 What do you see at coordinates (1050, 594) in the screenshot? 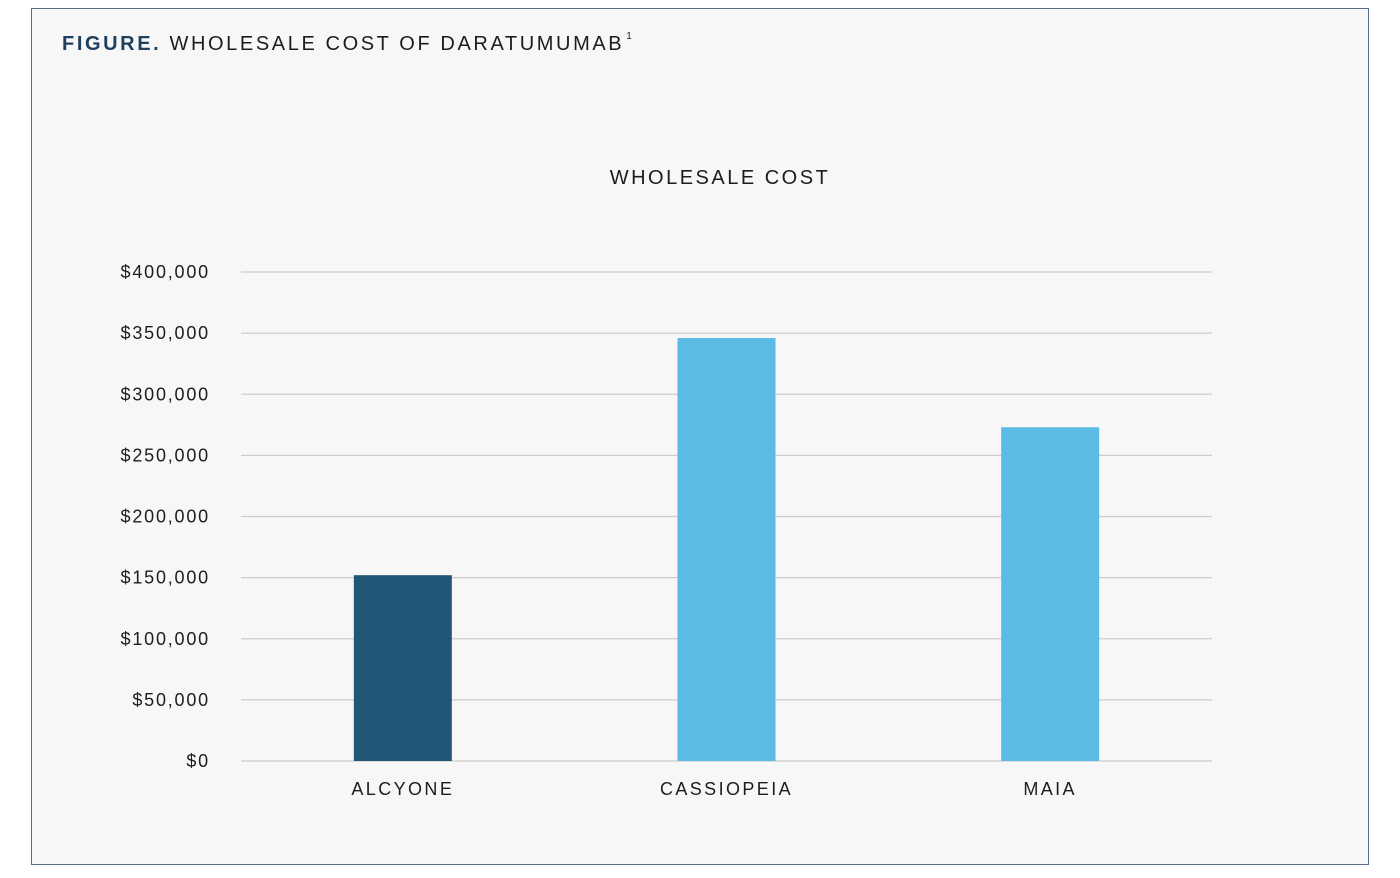
I see `bar-maia` at bounding box center [1050, 594].